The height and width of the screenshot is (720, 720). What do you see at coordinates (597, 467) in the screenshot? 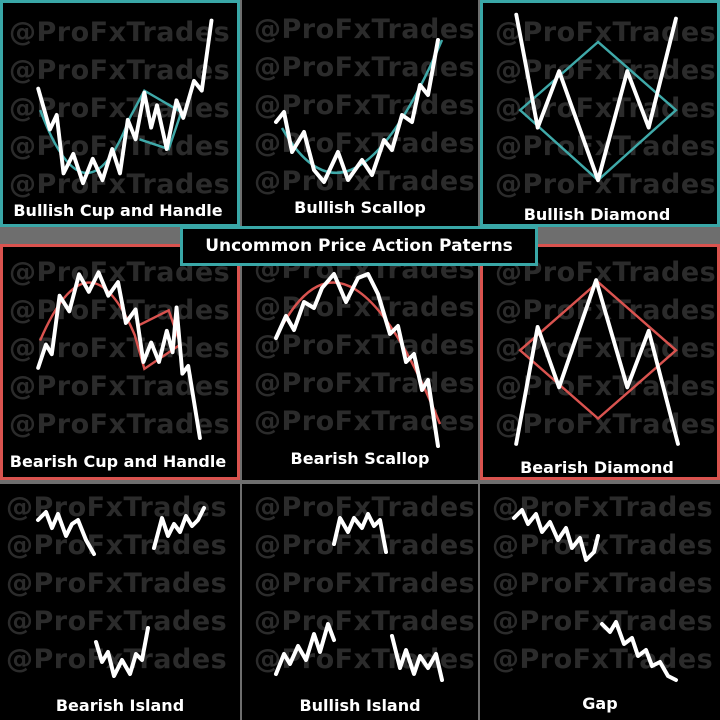
I see `caption: Bearish Diamond` at bounding box center [597, 467].